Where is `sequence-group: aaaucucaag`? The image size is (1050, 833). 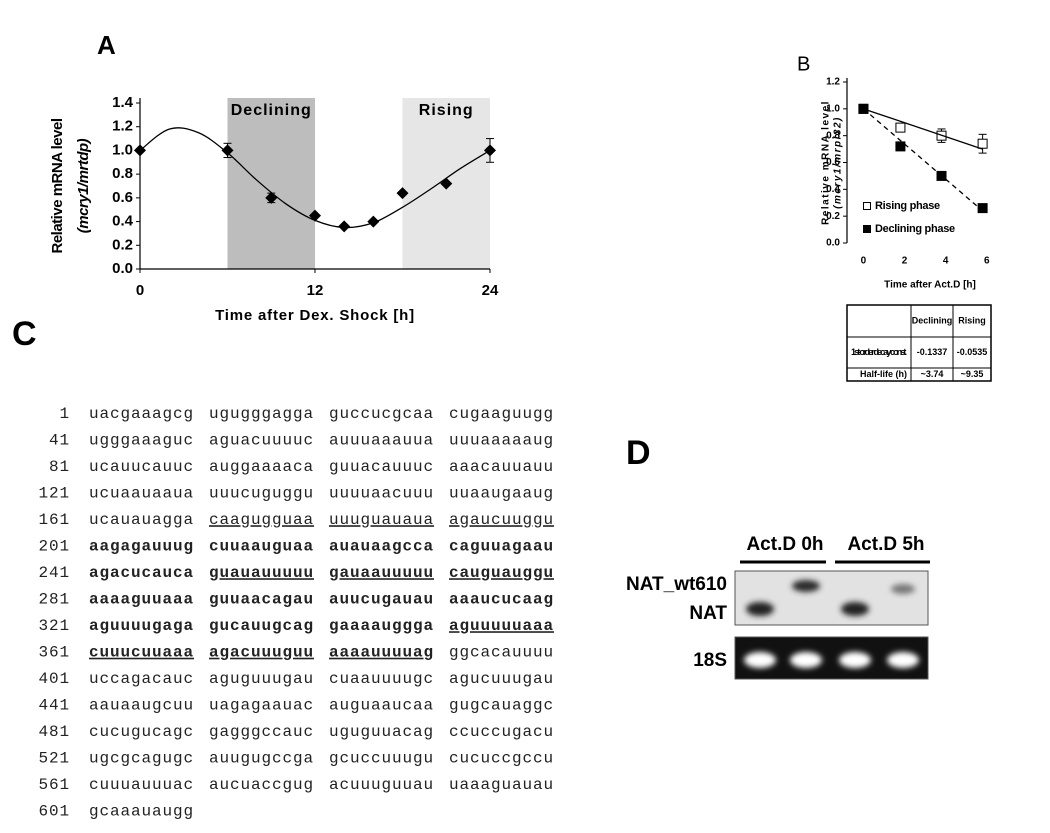
sequence-group: aaaucucaag is located at coordinates (501, 600).